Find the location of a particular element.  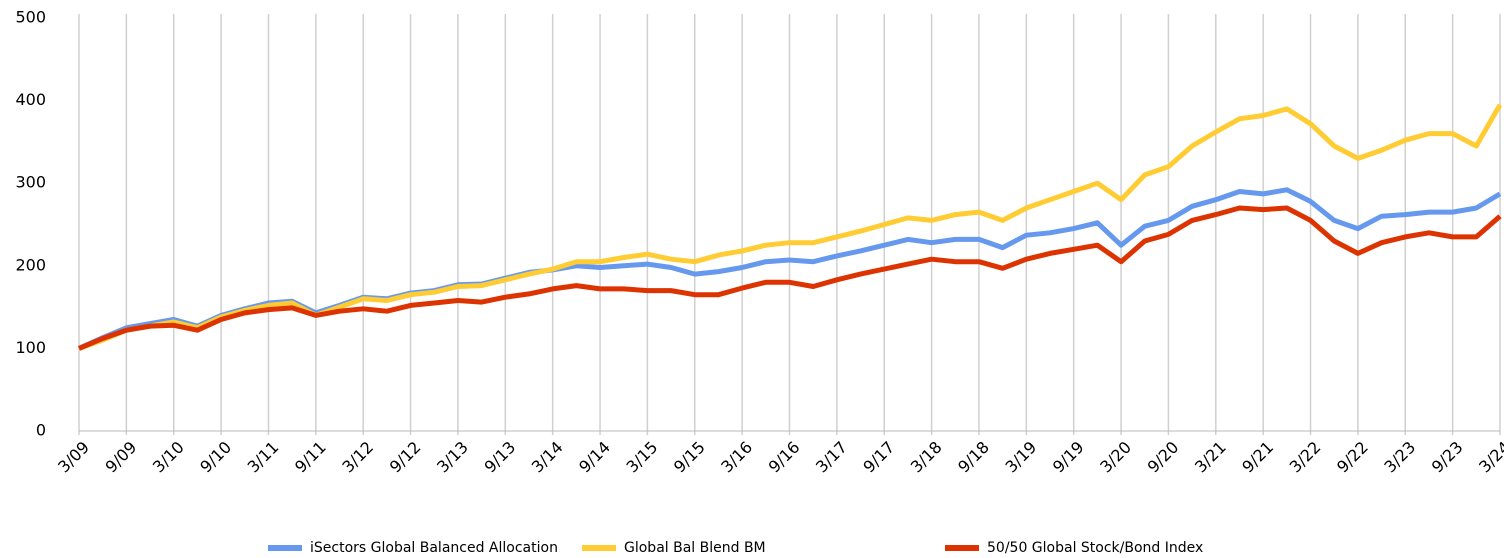

x-tick-label: 9/10 is located at coordinates (215, 457).